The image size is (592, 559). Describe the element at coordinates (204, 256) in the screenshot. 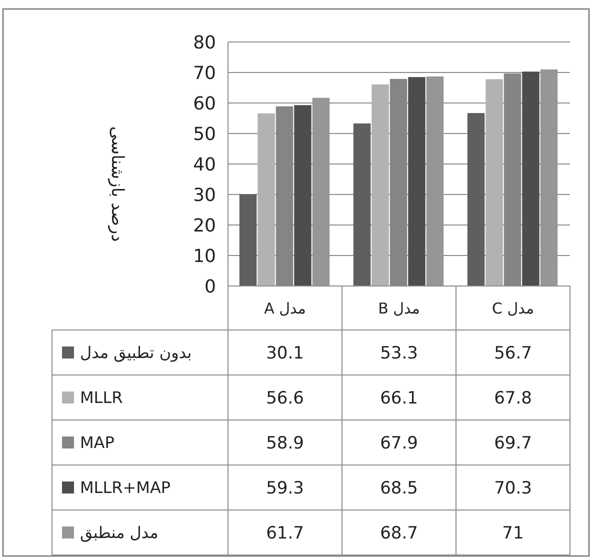

I see `y-tick-label: 10` at that location.